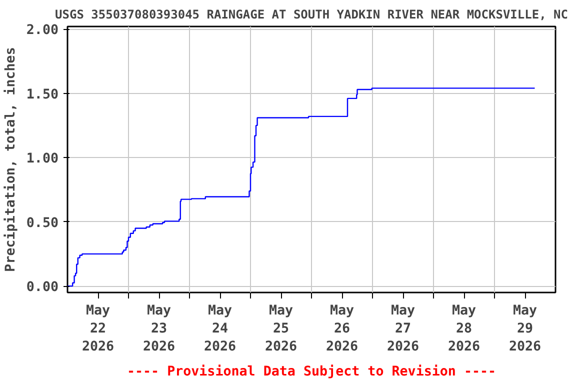  Describe the element at coordinates (464, 329) in the screenshot. I see `x-tick-label: May 28 2026` at that location.